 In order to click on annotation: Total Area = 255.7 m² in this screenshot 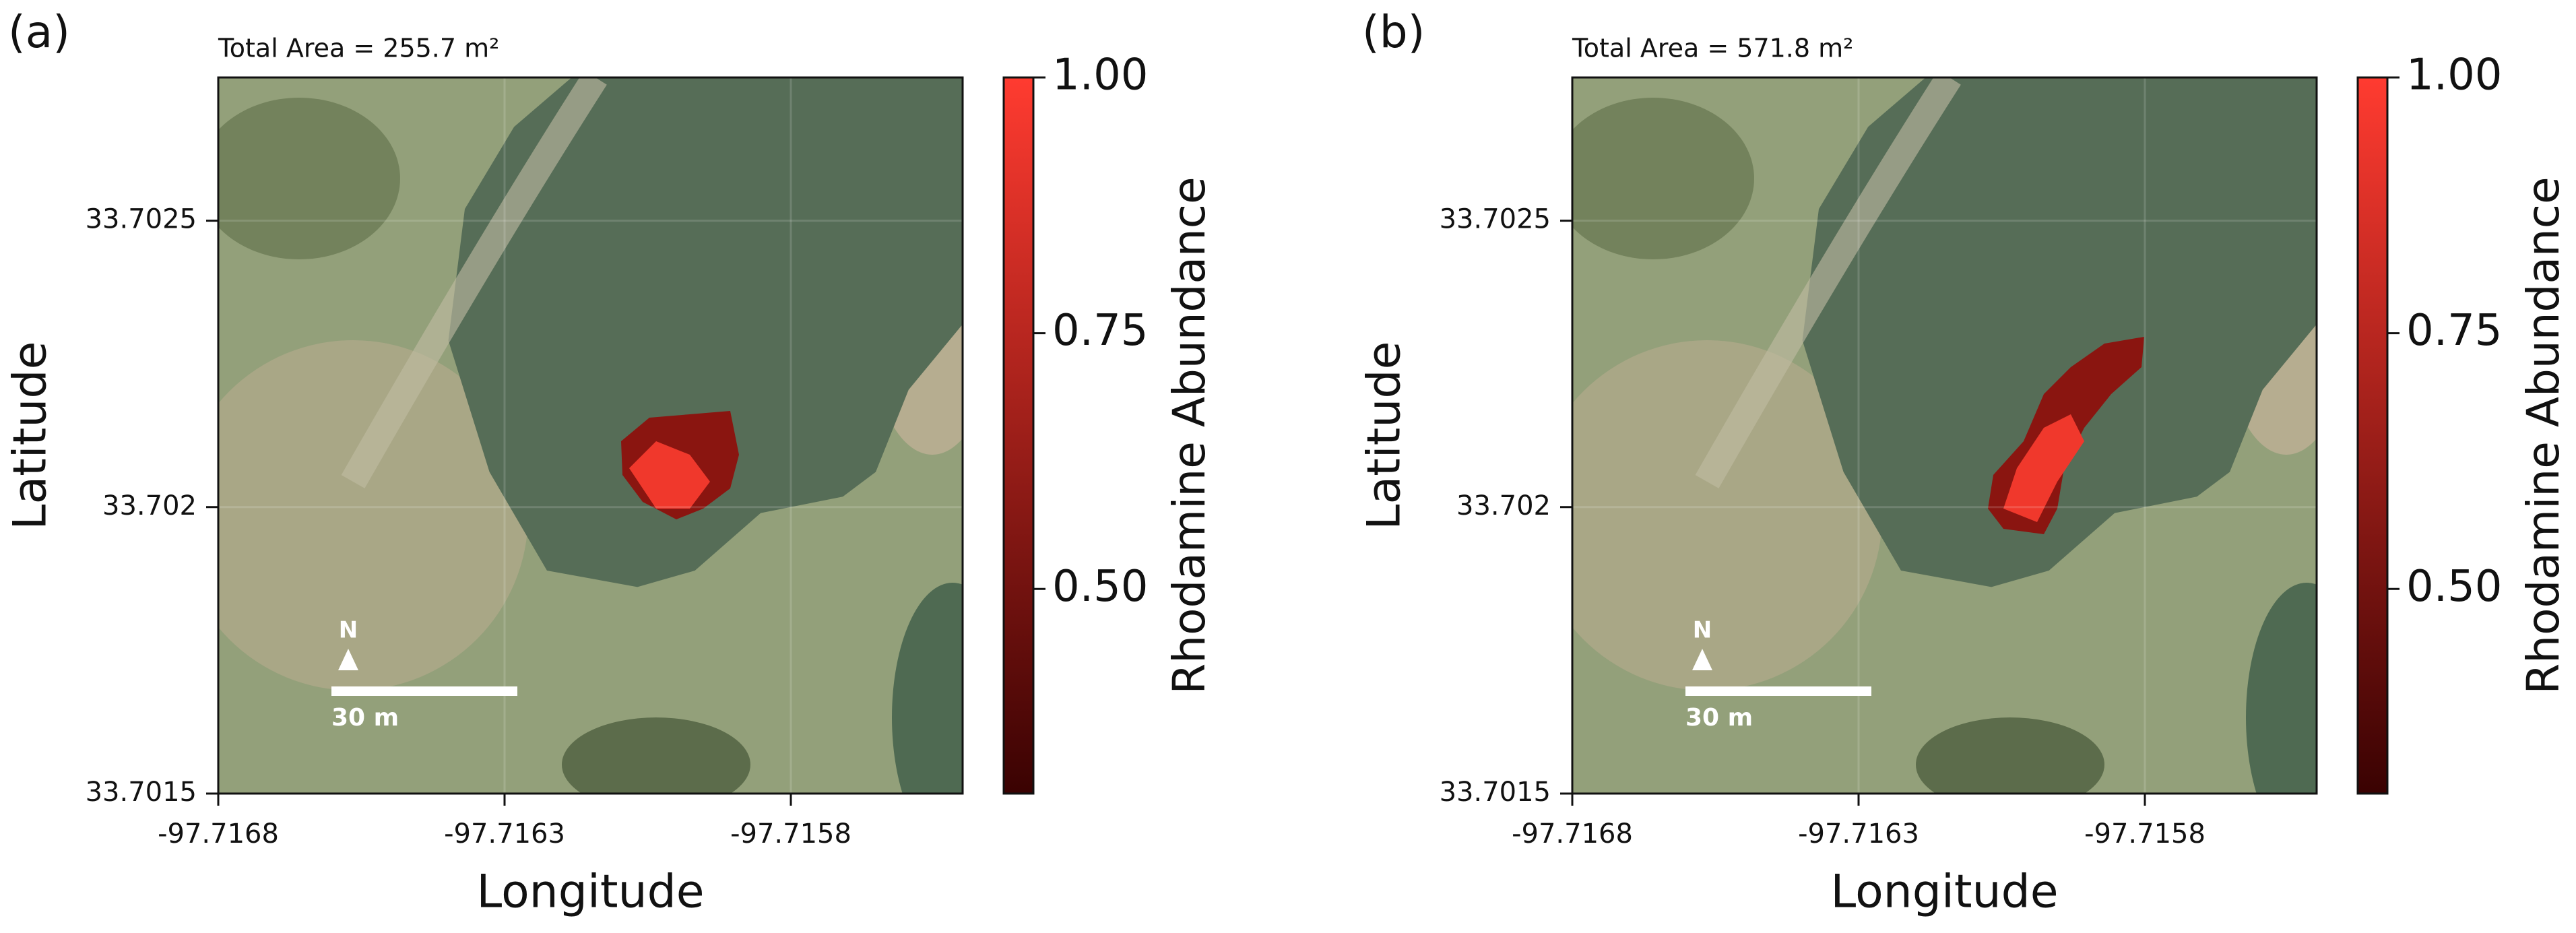, I will do `click(359, 48)`.